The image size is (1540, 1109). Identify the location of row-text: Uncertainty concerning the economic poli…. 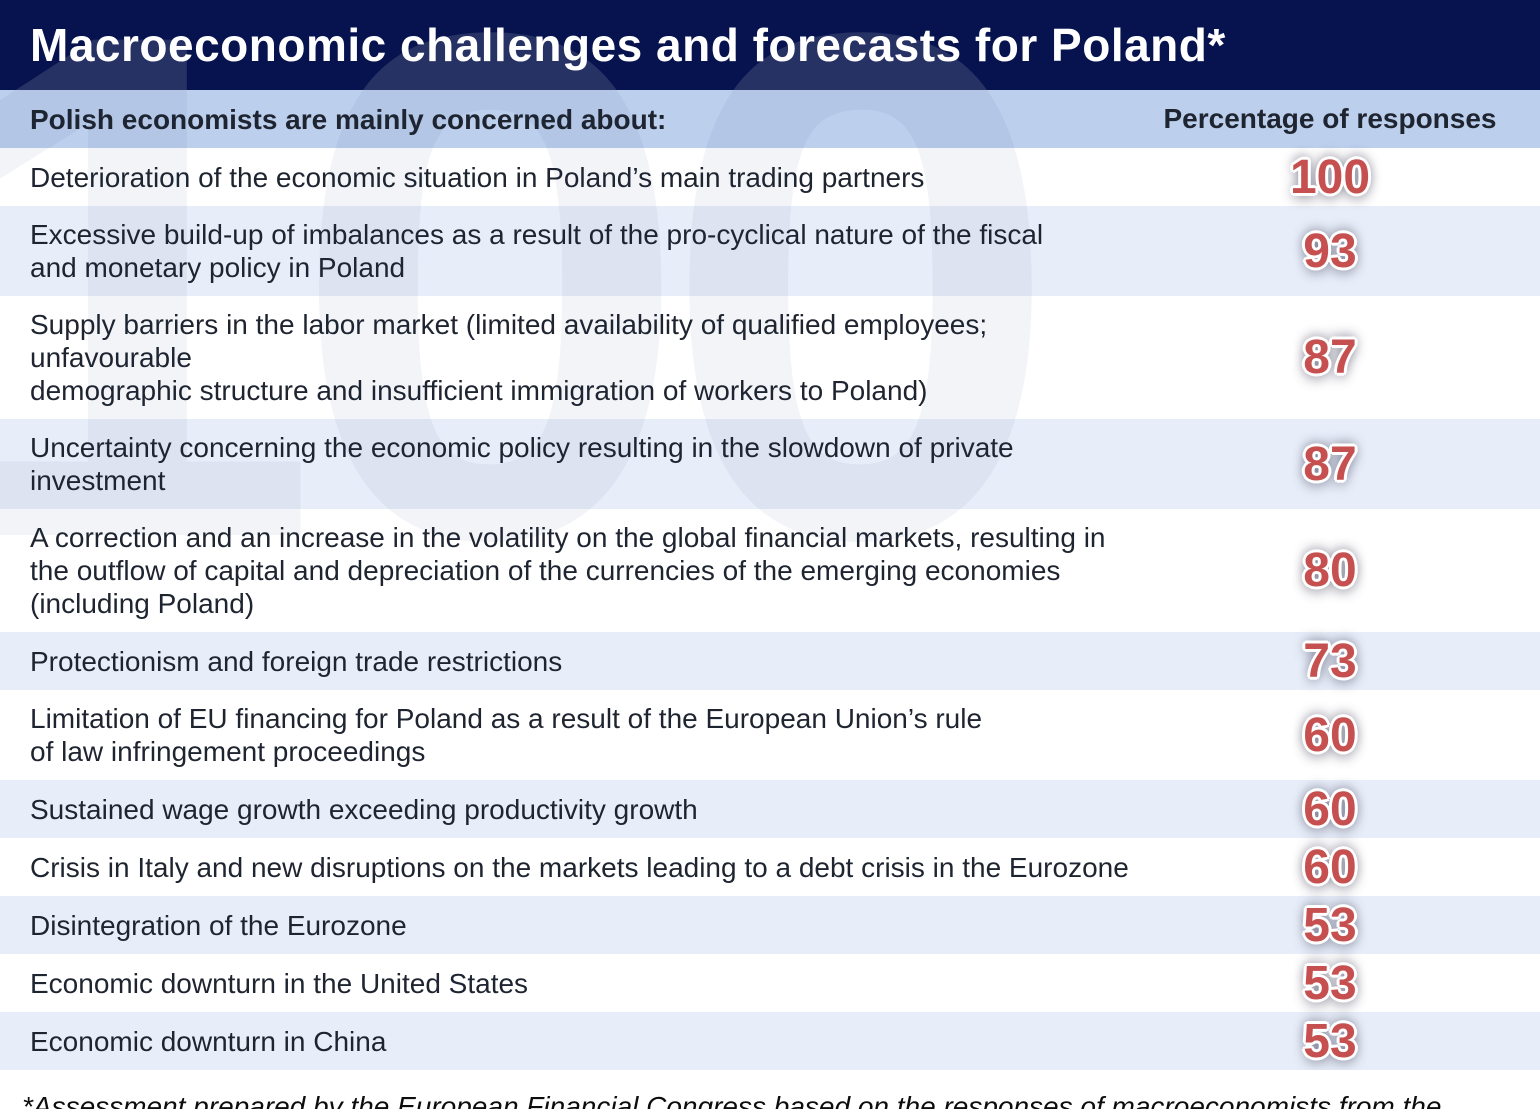
(522, 464).